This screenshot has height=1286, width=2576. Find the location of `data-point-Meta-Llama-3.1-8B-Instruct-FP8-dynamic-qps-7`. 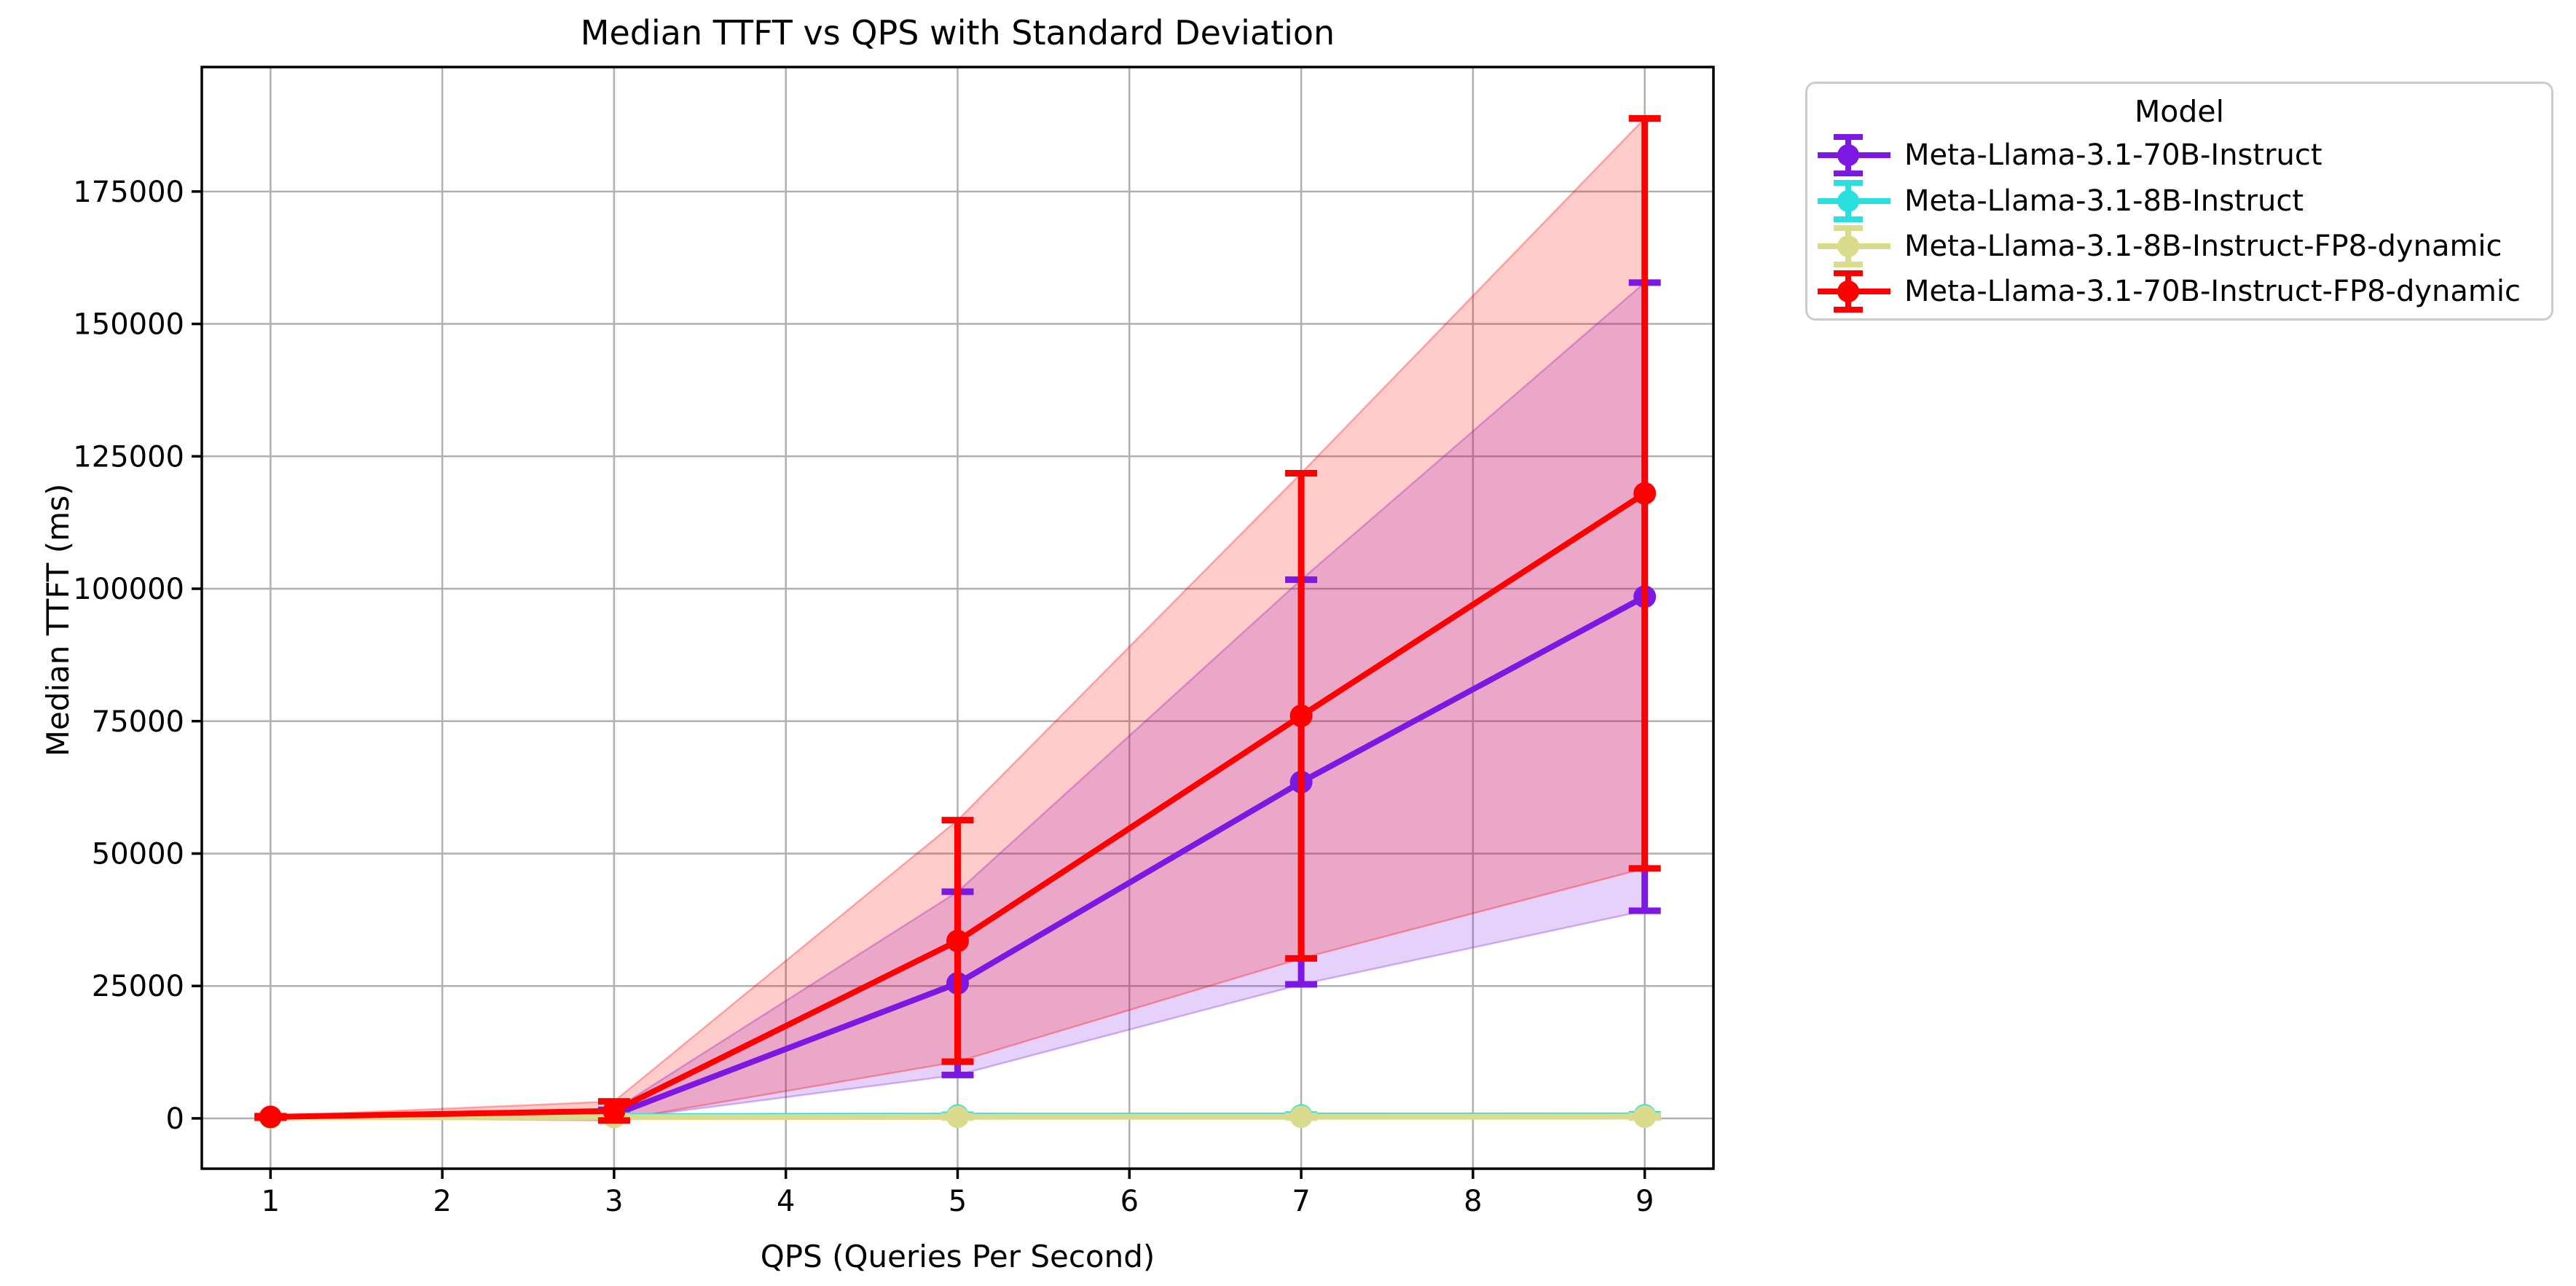

data-point-Meta-Llama-3.1-8B-Instruct-FP8-dynamic-qps-7 is located at coordinates (1301, 1117).